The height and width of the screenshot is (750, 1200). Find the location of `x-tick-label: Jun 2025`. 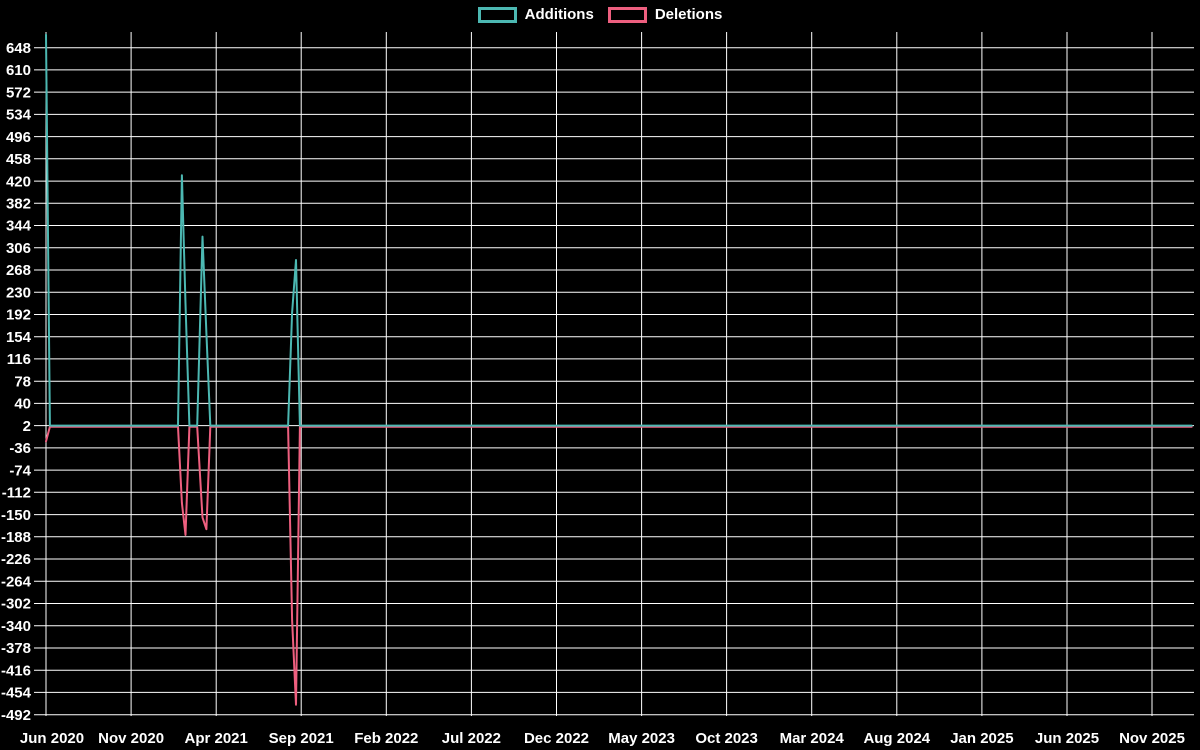

x-tick-label: Jun 2025 is located at coordinates (1067, 738).